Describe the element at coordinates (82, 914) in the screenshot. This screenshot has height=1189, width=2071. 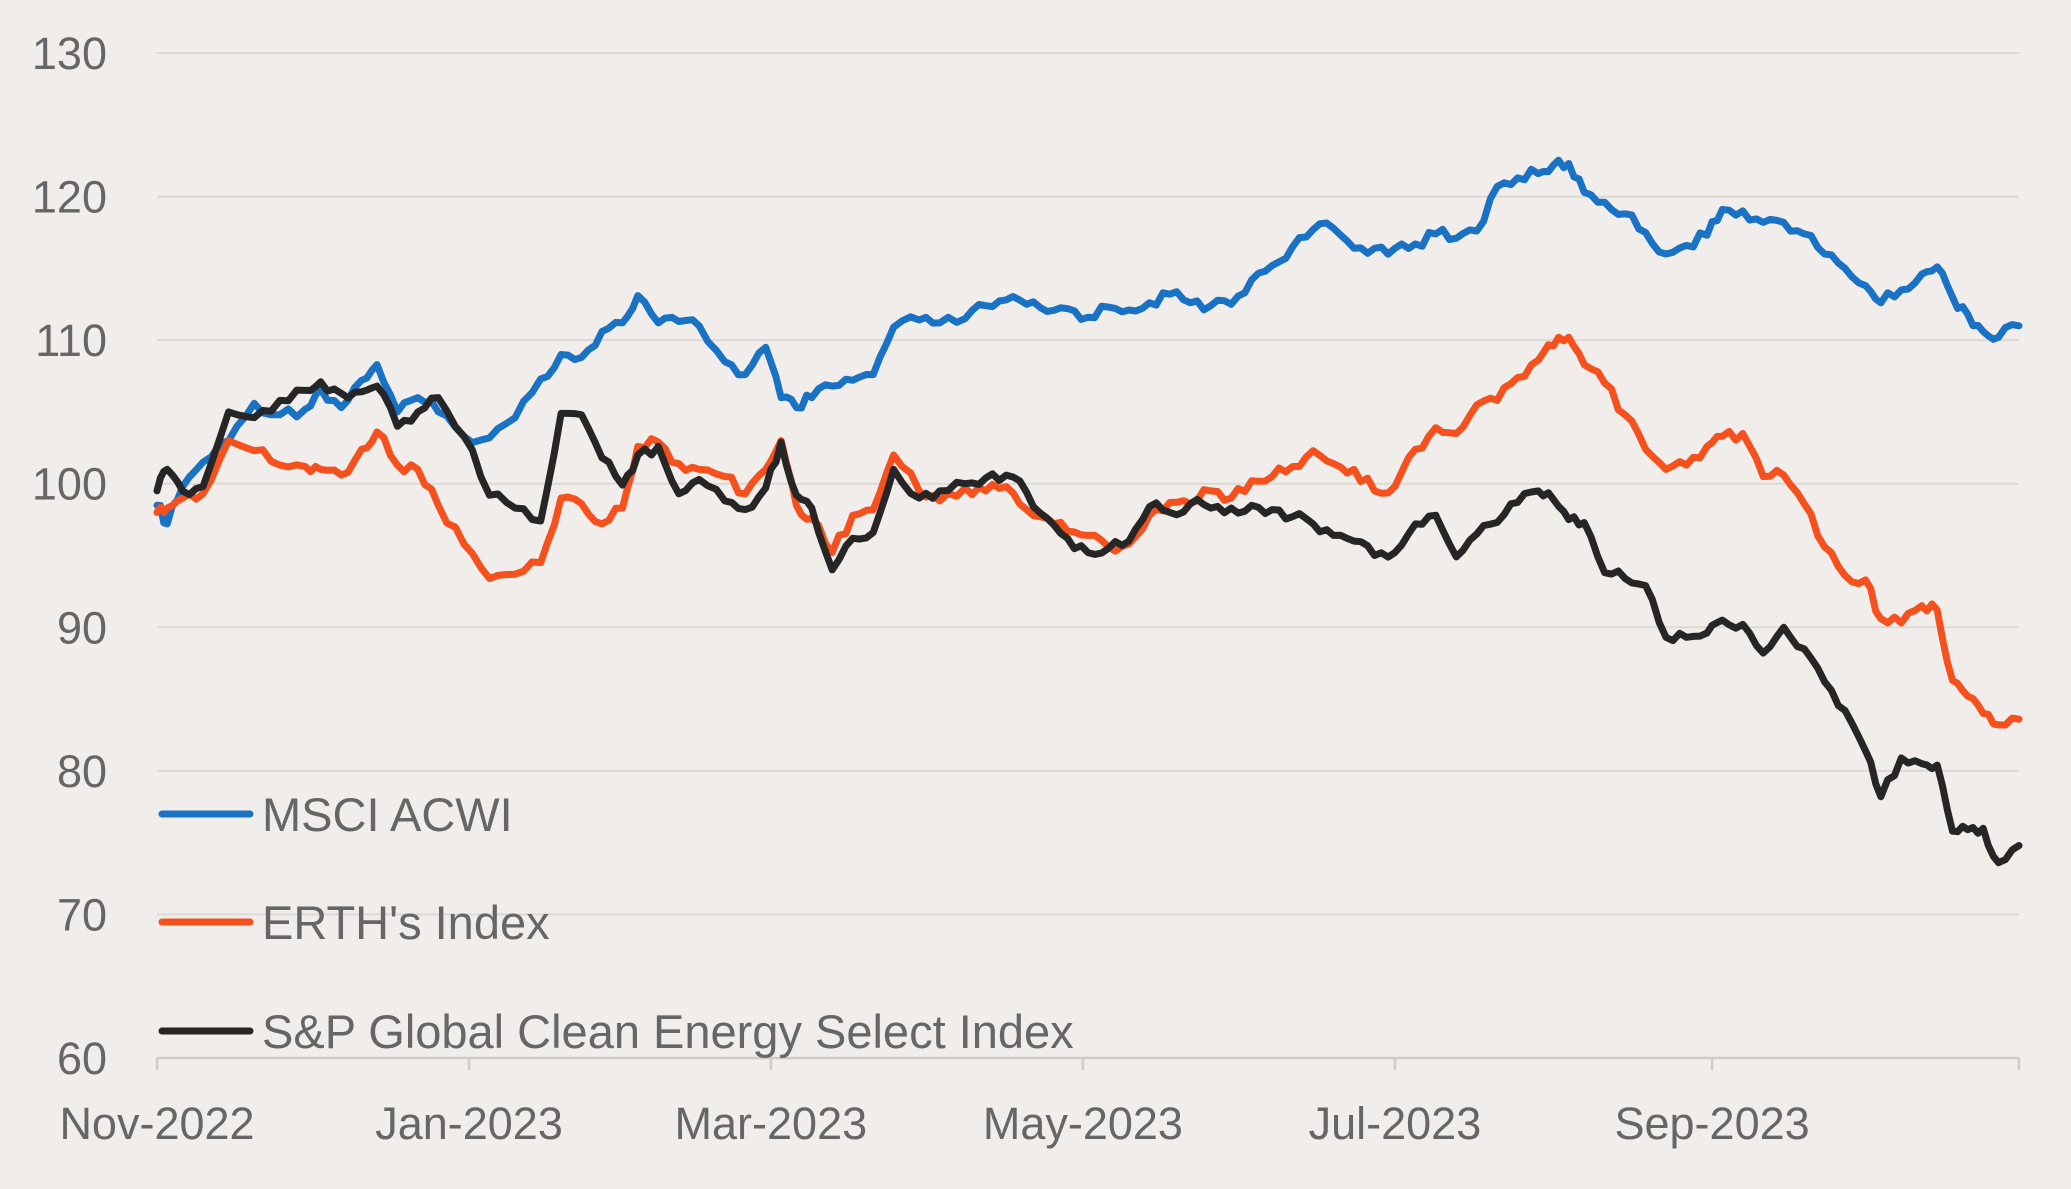
I see `y-tick-label-70: 70` at that location.